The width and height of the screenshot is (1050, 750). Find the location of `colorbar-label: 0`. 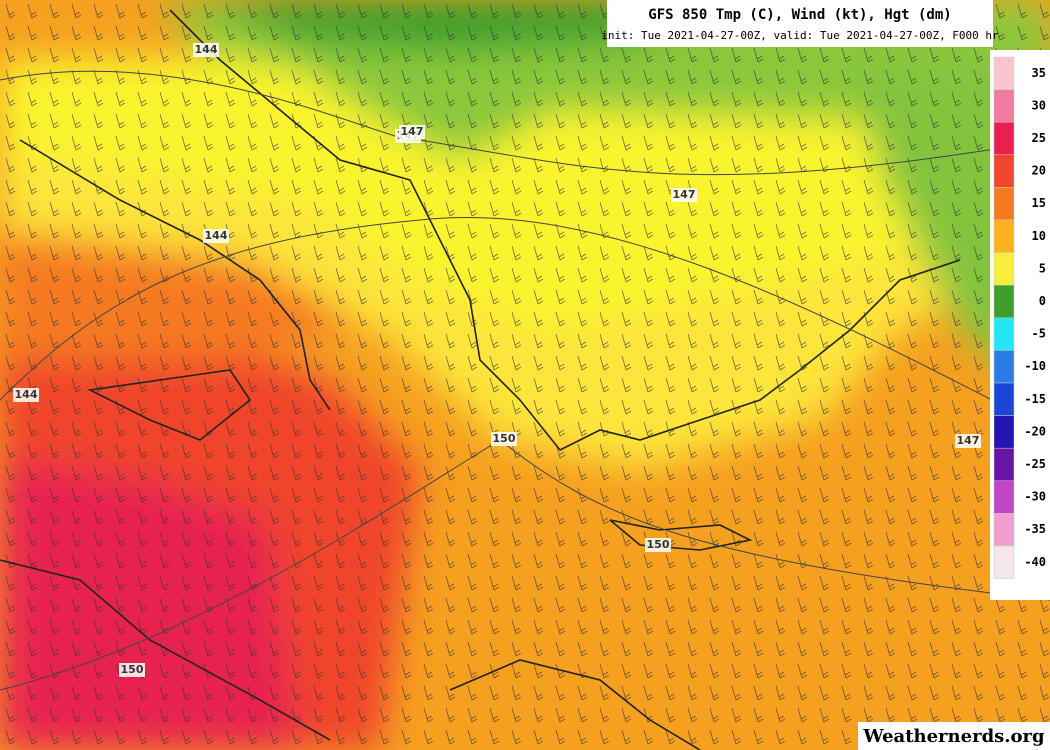

colorbar-label: 0 is located at coordinates (1042, 301).